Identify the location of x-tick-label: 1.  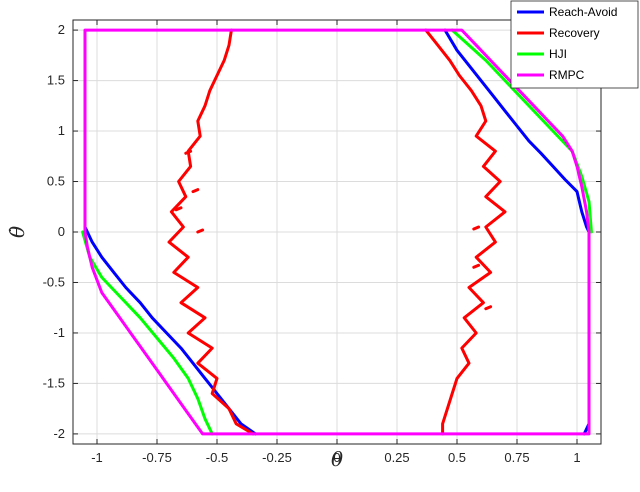
(576, 457).